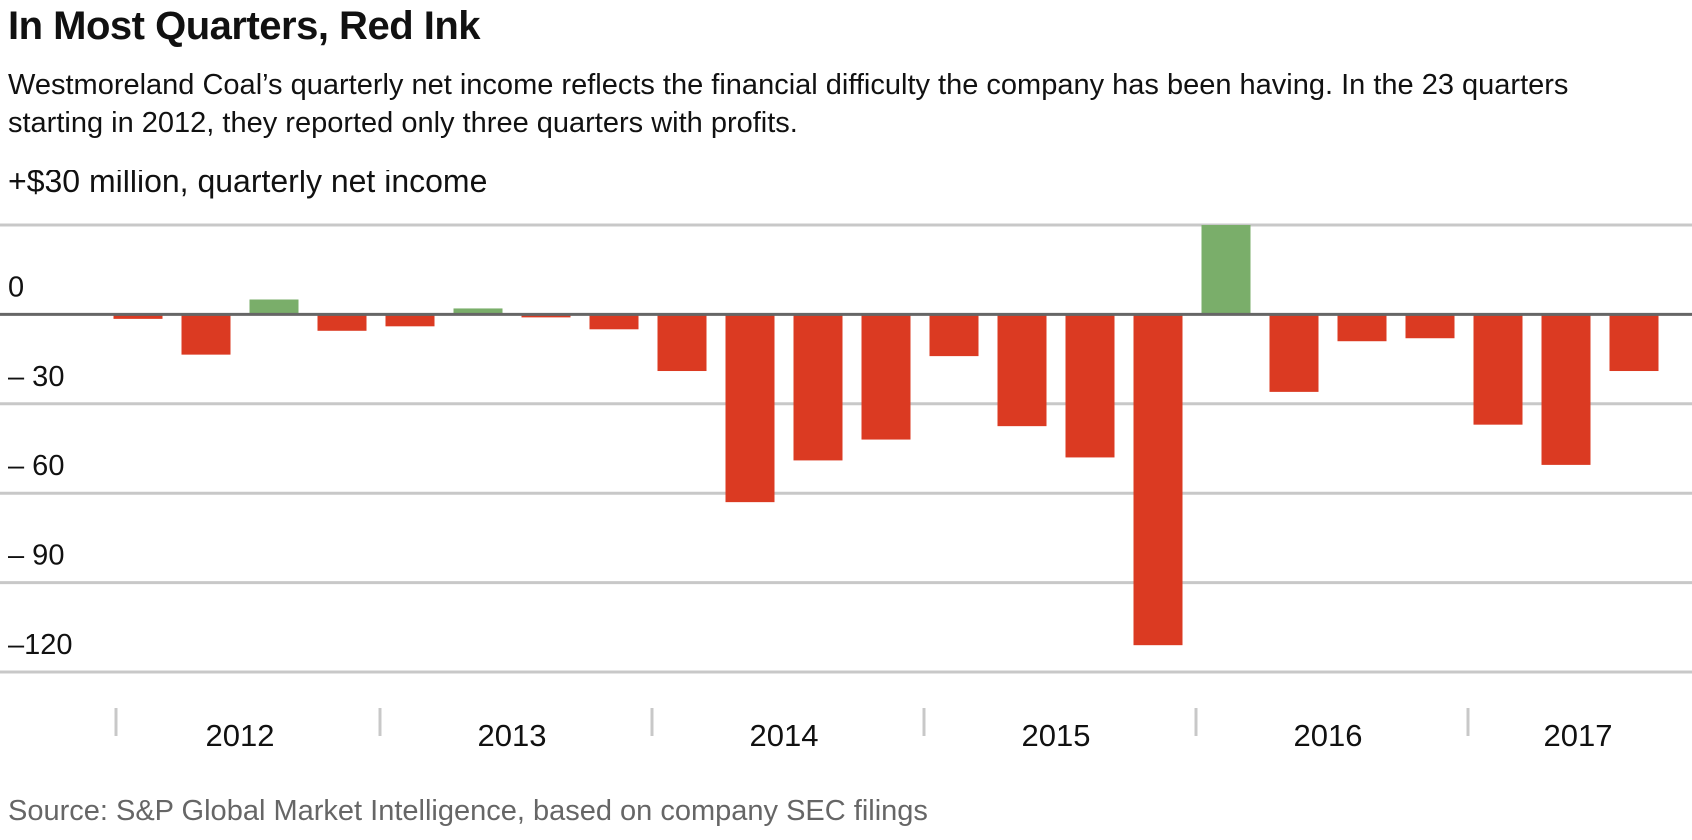 The width and height of the screenshot is (1692, 840). Describe the element at coordinates (247, 184) in the screenshot. I see `y-axis-label: +$30 million, quarterly net income` at that location.